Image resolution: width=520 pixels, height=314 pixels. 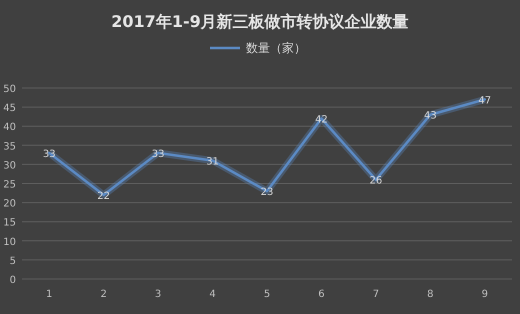 I want to click on y-tick-label: 10, so click(x=9, y=242).